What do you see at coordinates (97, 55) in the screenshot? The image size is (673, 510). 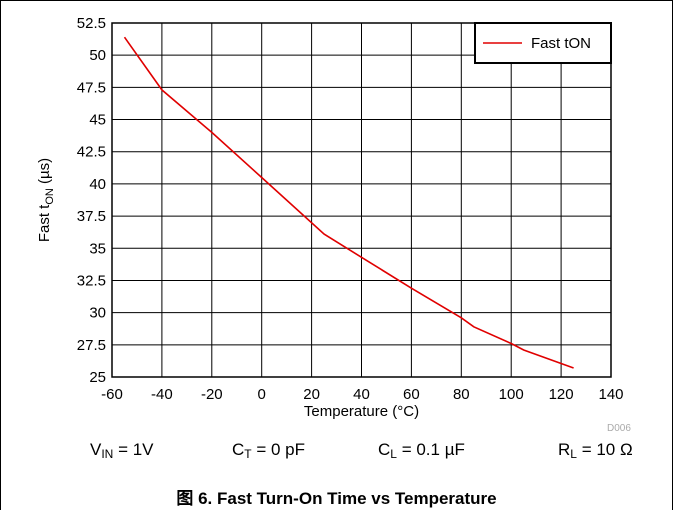 I see `y-tick-label: 50` at bounding box center [97, 55].